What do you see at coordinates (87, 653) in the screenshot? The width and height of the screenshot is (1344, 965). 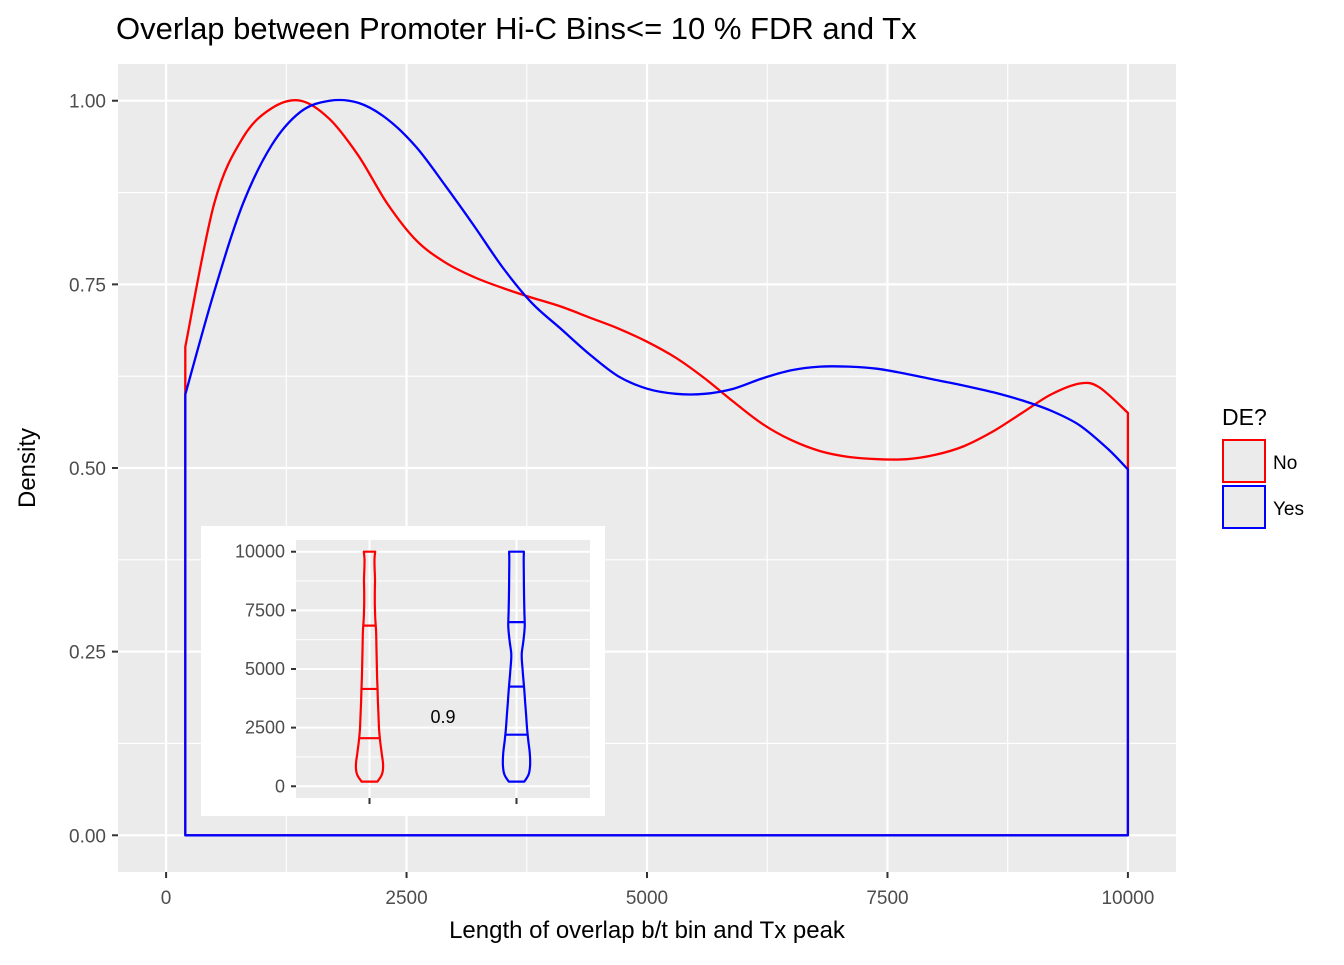 I see `y-tick-label: 0.25` at bounding box center [87, 653].